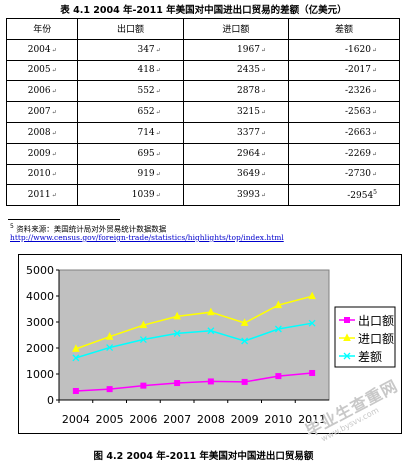 The image size is (407, 466). Describe the element at coordinates (344, 195) in the screenshot. I see `table-cell: -29545` at that location.